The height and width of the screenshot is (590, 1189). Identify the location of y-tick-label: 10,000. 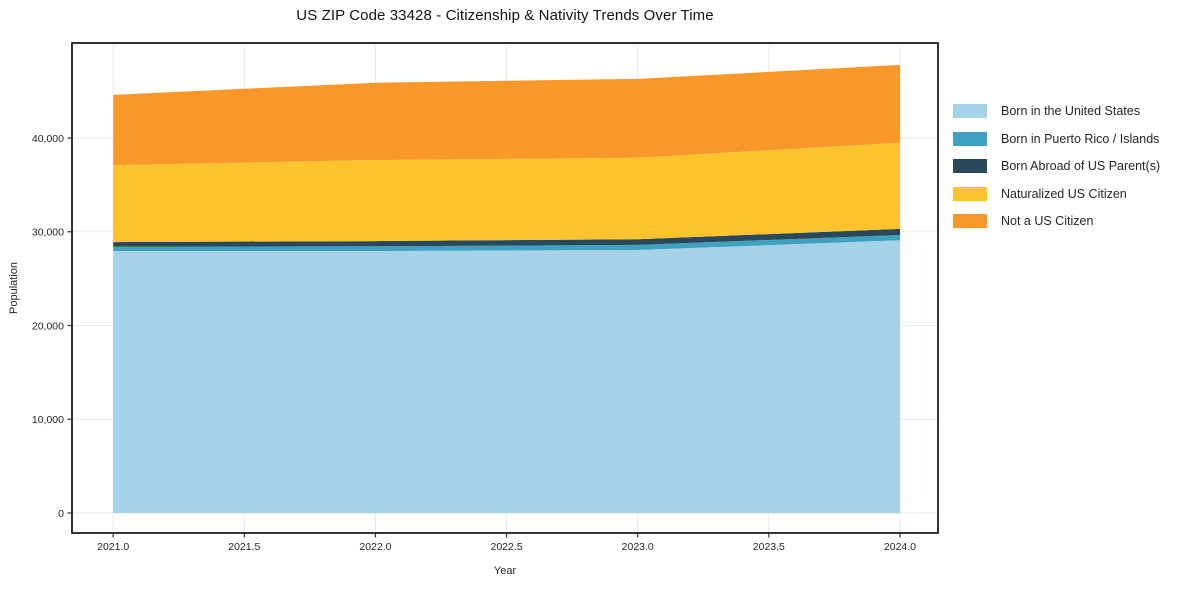
(48, 420).